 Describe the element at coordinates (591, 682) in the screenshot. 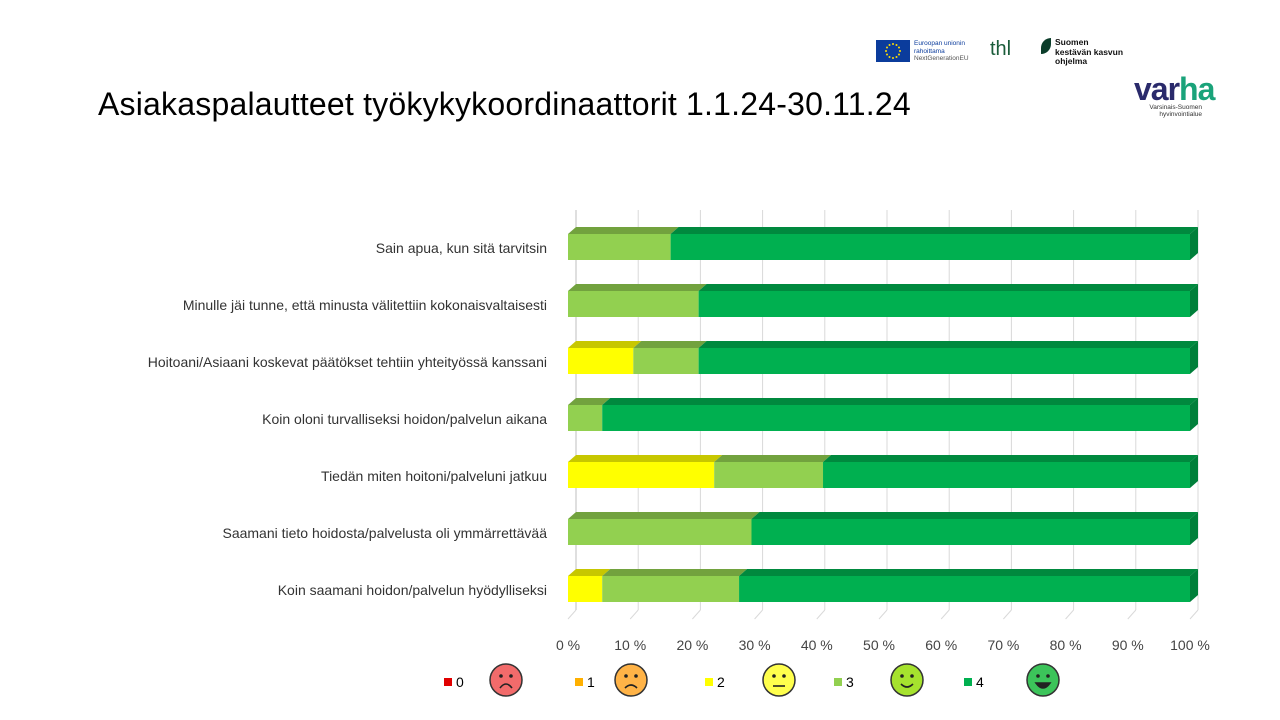

I see `legend-label: 1` at that location.